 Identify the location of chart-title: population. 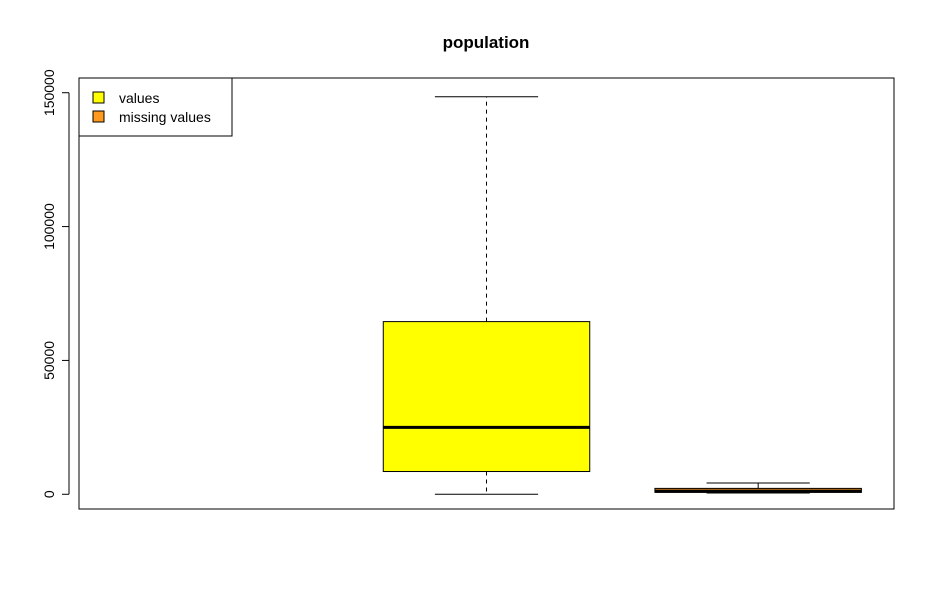
(486, 42).